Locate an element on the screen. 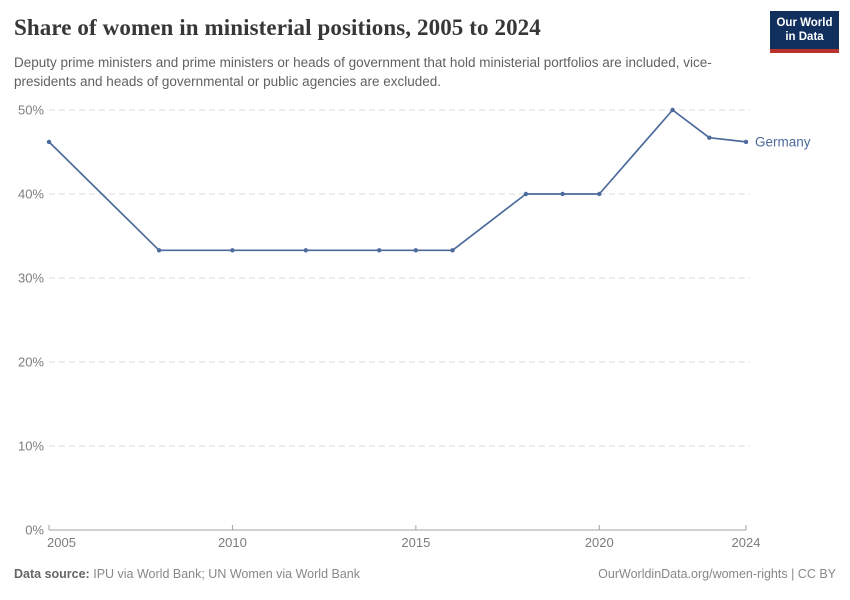  data-point-2023 is located at coordinates (709, 137).